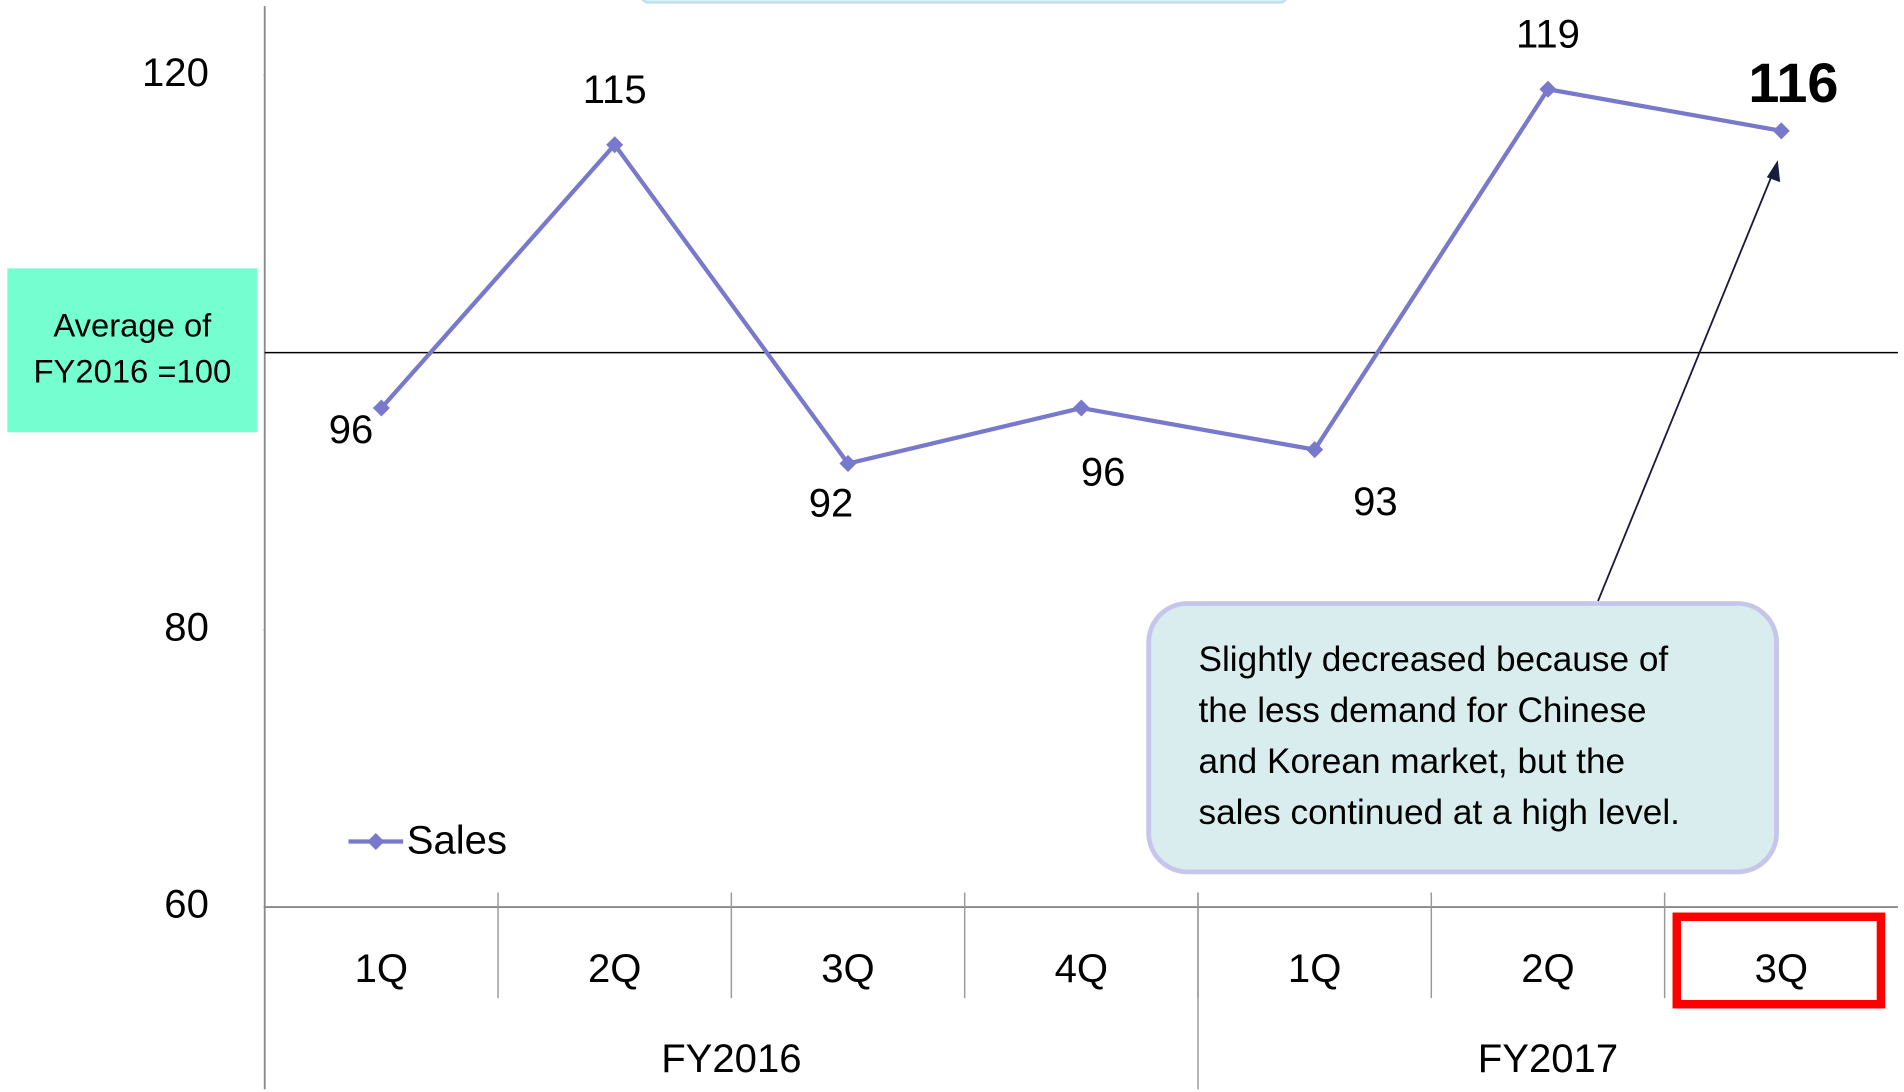  I want to click on data-label: 92, so click(831, 504).